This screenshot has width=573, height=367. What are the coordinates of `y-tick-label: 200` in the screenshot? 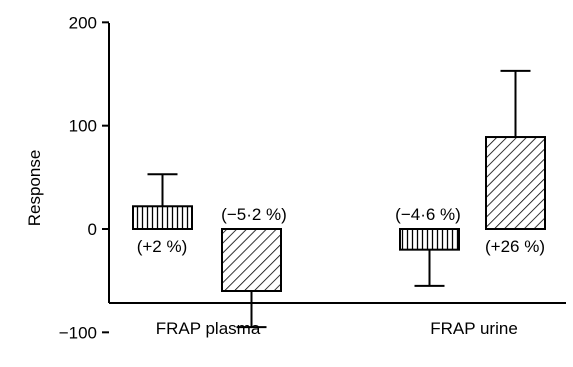 It's located at (83, 22).